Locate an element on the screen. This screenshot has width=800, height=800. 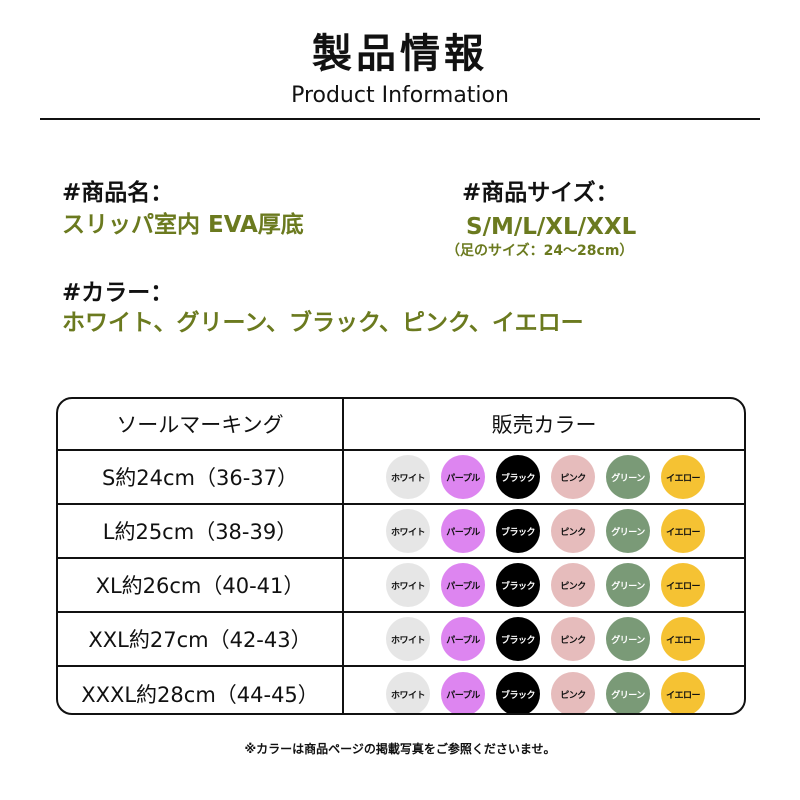
product-color-value: ホワイト、グリーン、ブラック、ピンク、イエロー is located at coordinates (323, 323).